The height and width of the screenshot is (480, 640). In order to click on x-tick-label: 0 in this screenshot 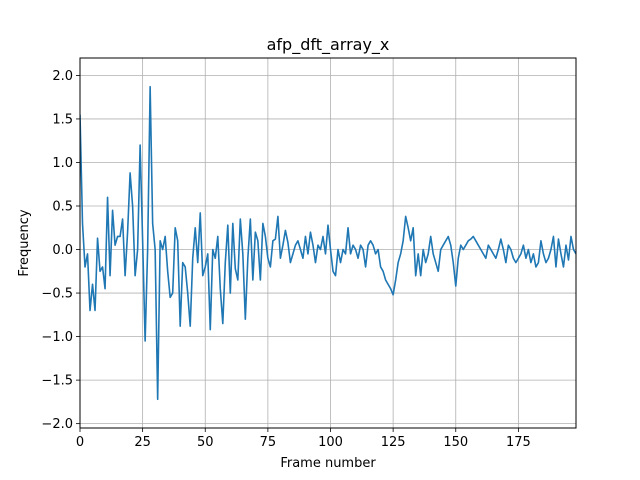, I will do `click(80, 442)`.